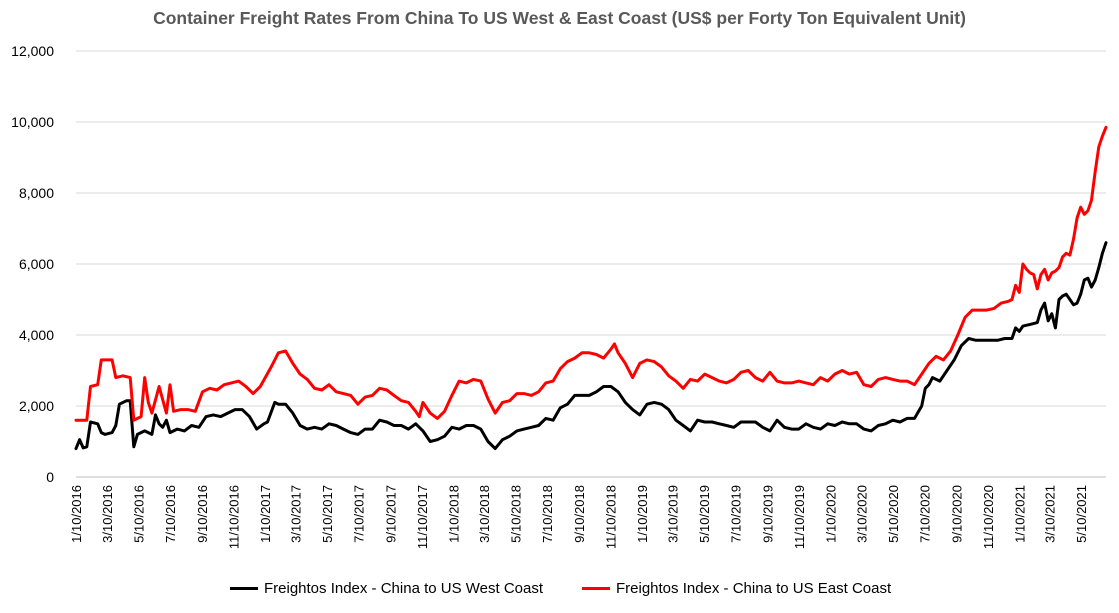 The width and height of the screenshot is (1119, 613). Describe the element at coordinates (36, 193) in the screenshot. I see `y-tick-label: 8,000` at that location.